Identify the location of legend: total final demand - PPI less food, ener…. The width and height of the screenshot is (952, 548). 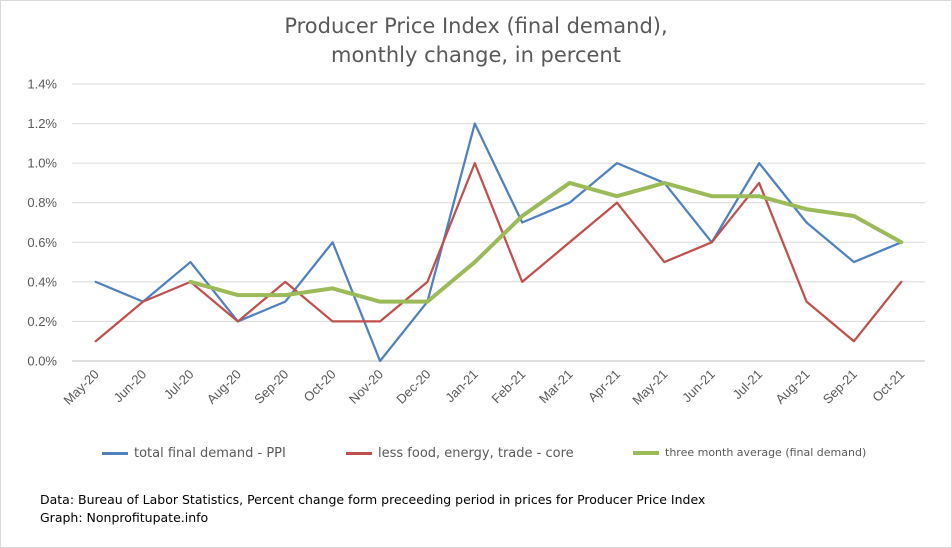
(476, 456).